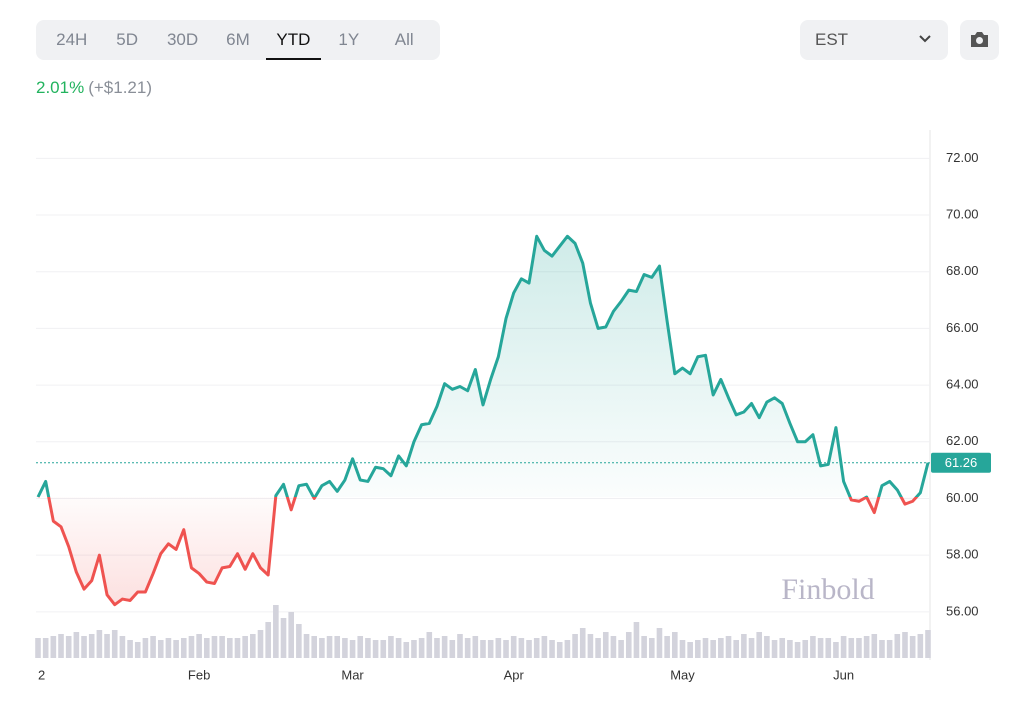  Describe the element at coordinates (832, 39) in the screenshot. I see `timezone-label: EST` at that location.